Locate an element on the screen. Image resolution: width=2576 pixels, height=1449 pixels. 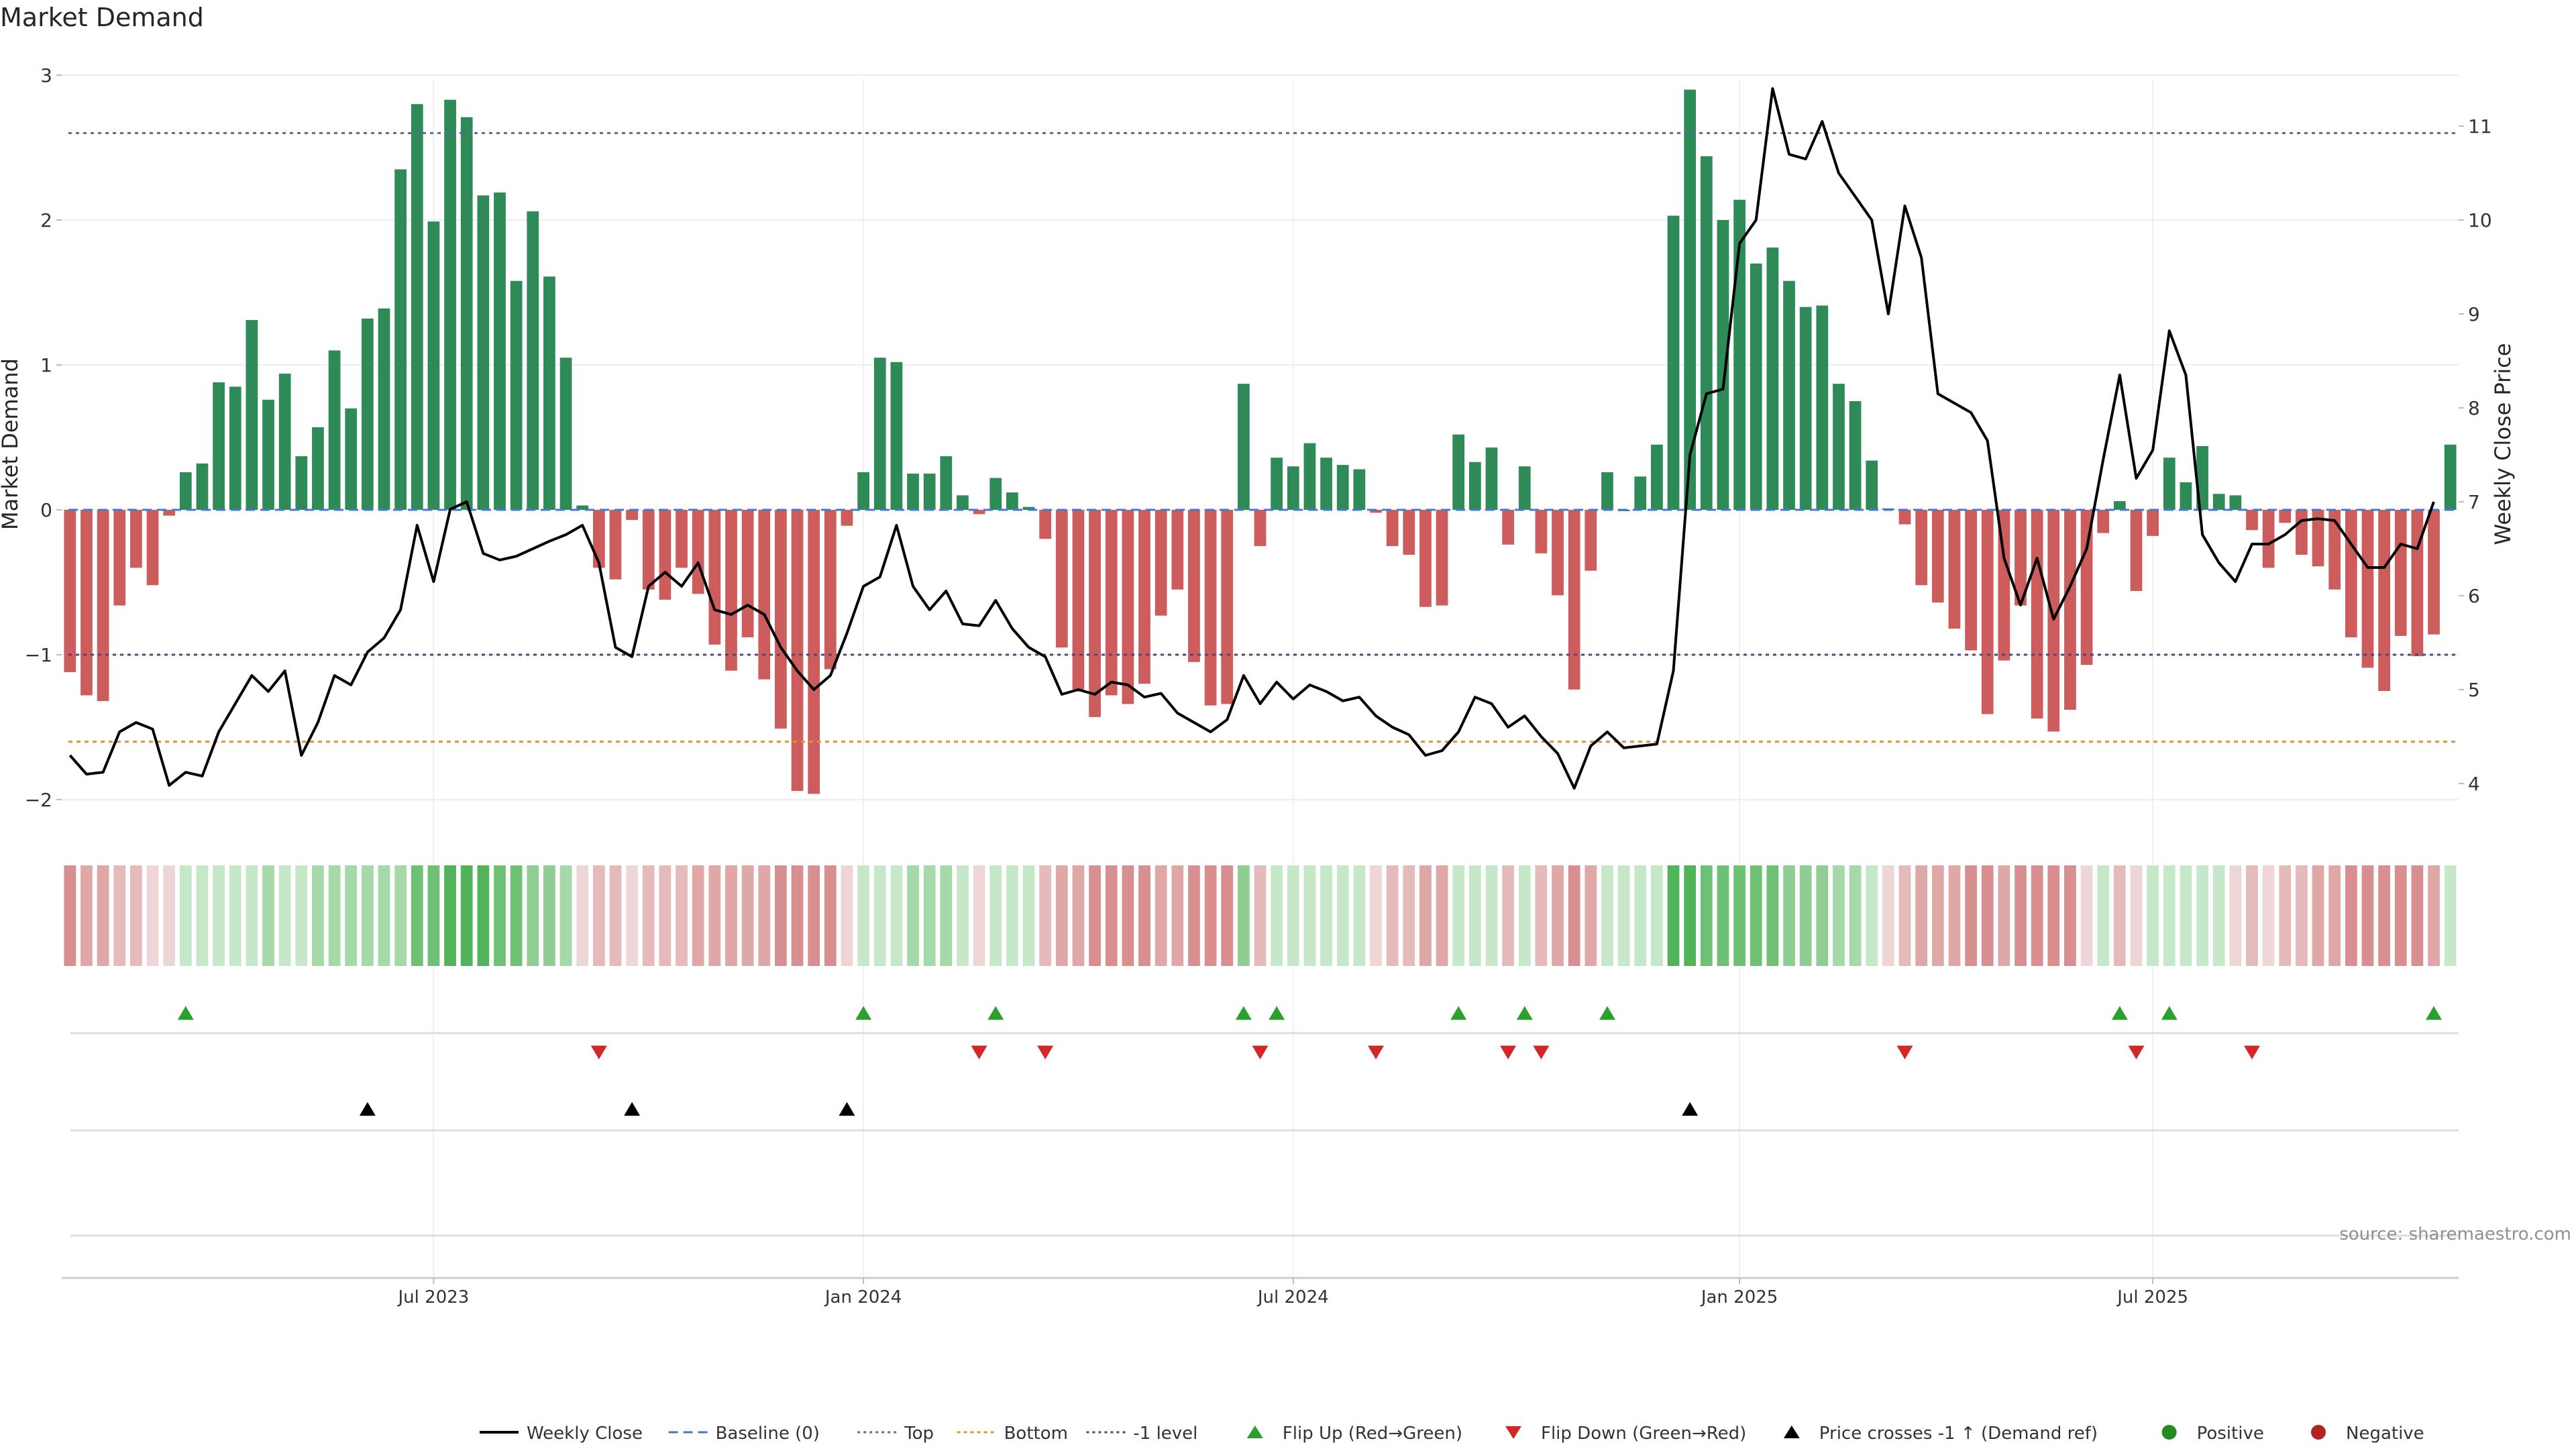
y2-tick-label: 10 is located at coordinates (2480, 220).